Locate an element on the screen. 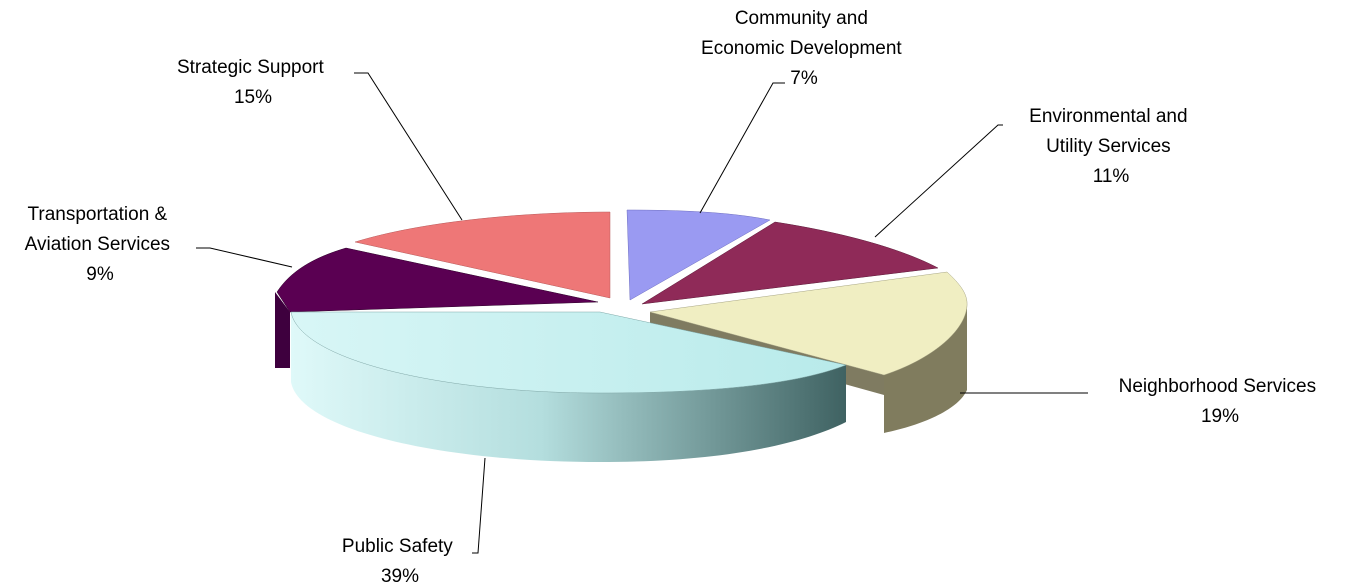 The width and height of the screenshot is (1351, 587). slice-community-economic is located at coordinates (698, 255).